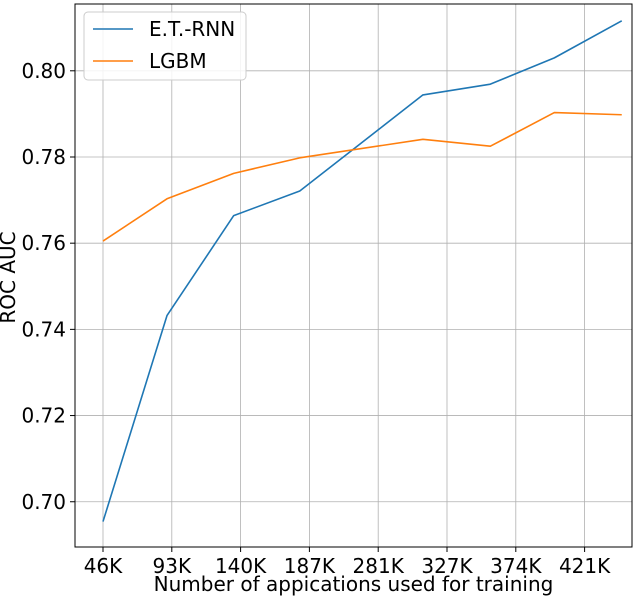 The width and height of the screenshot is (636, 596). Describe the element at coordinates (43, 71) in the screenshot. I see `y-tick-label: 0.80` at that location.